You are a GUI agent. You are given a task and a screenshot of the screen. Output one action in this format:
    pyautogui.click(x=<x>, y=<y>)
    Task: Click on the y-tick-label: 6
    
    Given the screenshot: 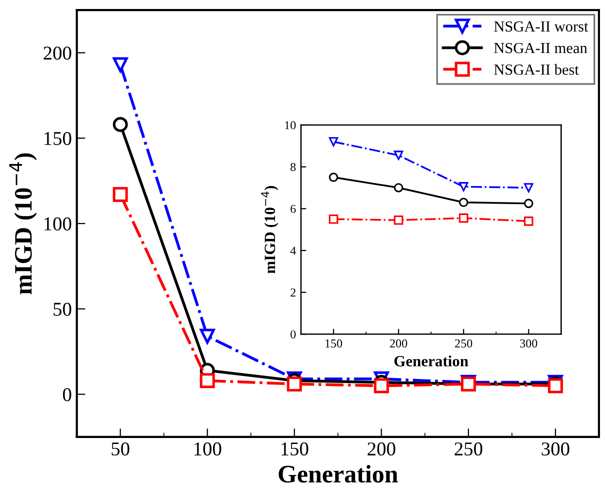 What is the action you would take?
    pyautogui.click(x=293, y=208)
    